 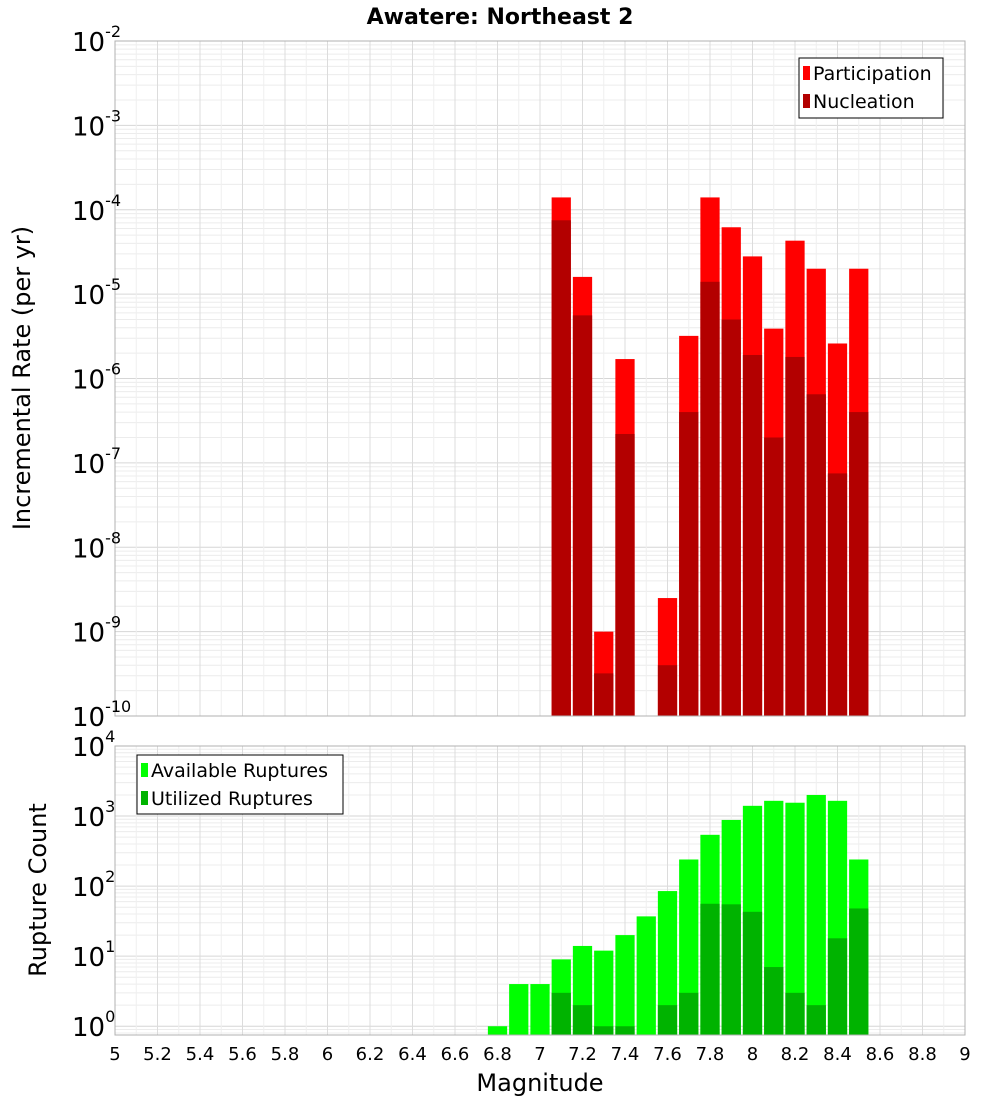 I want to click on y-tick-label: 10⁻⁹, so click(x=96, y=631).